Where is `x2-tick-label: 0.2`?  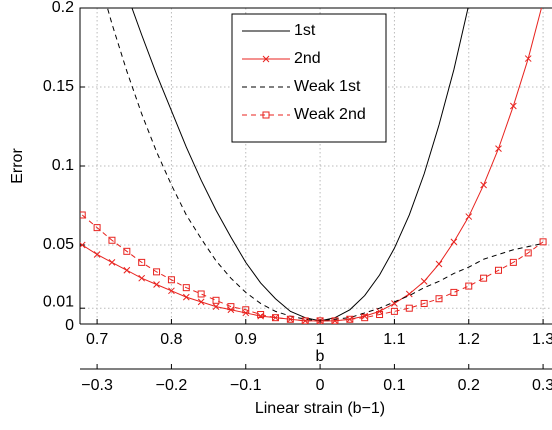 x2-tick-label: 0.2 is located at coordinates (469, 385).